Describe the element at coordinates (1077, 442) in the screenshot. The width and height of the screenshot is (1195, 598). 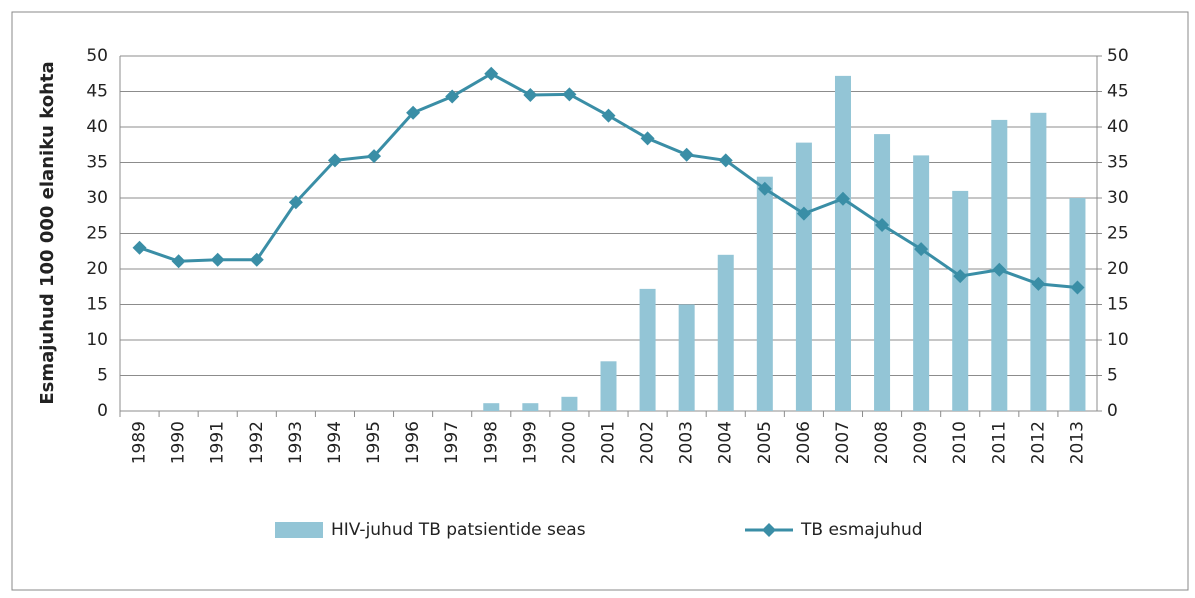
I see `x-tick-label: 2013` at that location.